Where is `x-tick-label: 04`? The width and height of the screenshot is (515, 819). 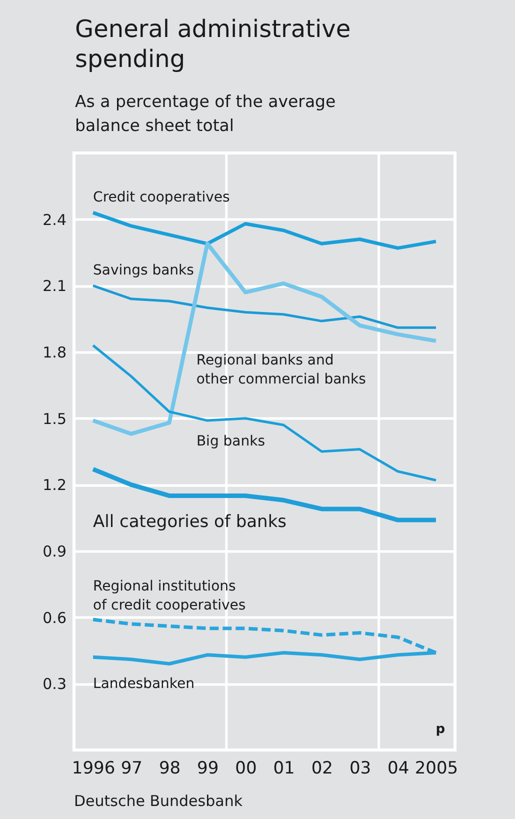
x-tick-label: 04 is located at coordinates (399, 768).